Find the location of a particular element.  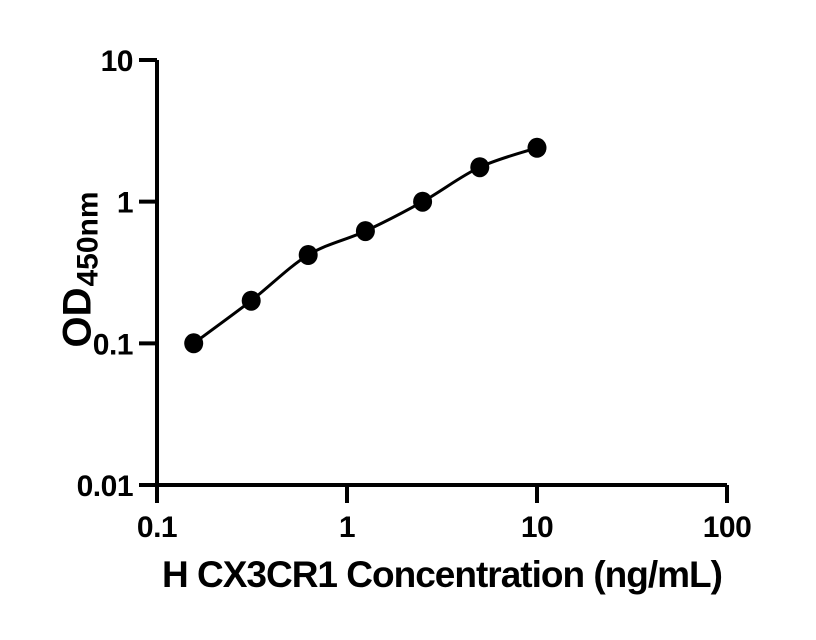

x-axis-title: H CX3CR1 Concentration (ng/mL) is located at coordinates (442, 574).